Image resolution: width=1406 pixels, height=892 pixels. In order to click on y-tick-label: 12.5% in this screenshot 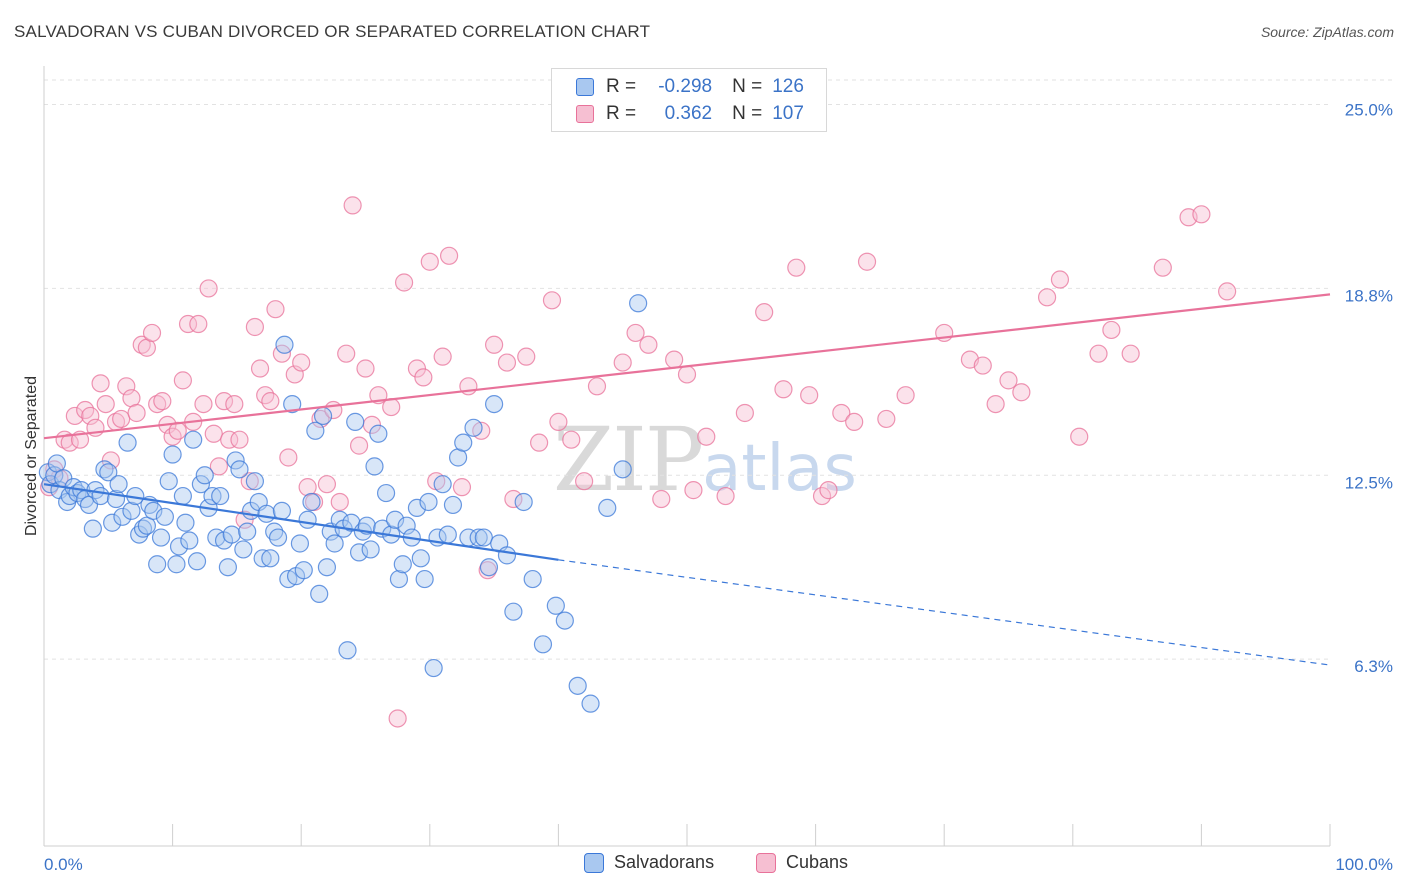, I will do `click(1369, 482)`.